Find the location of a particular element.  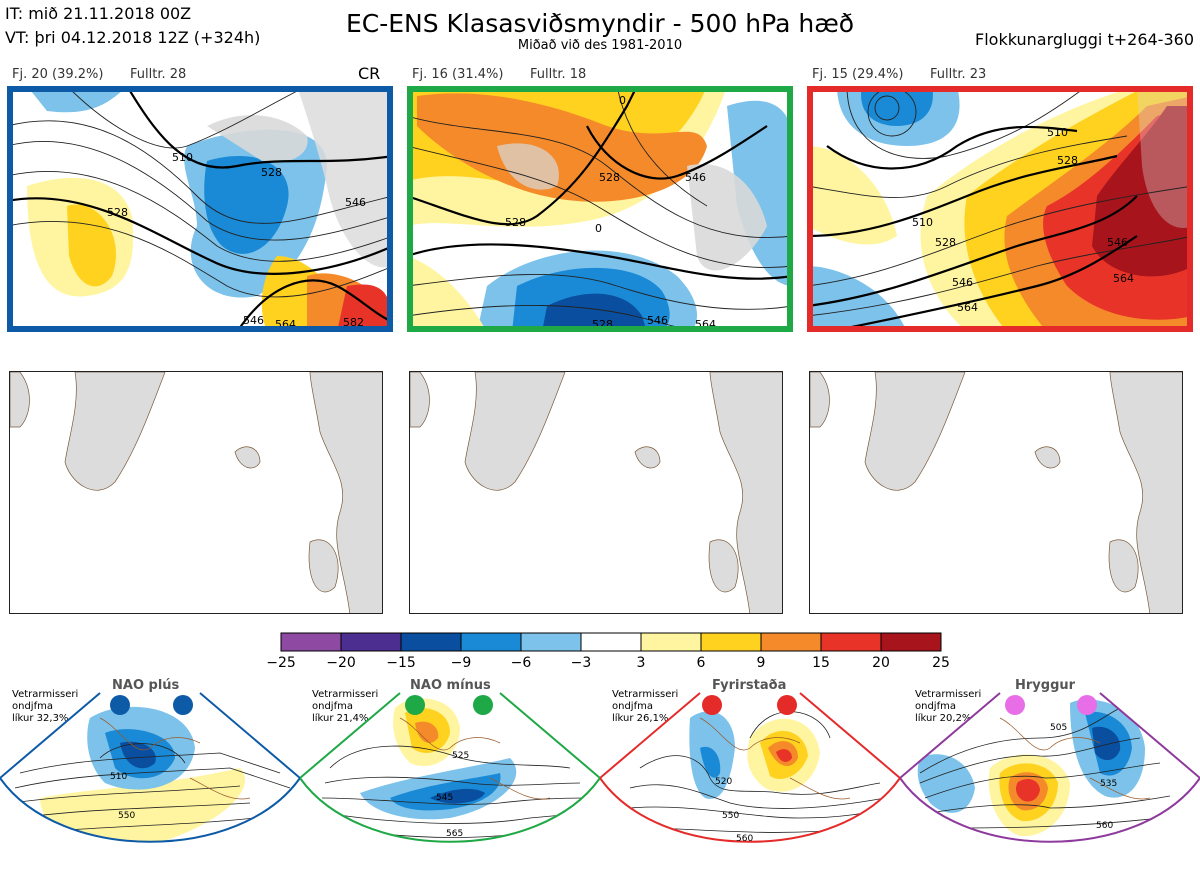

cluster-2-label: Fj. 16 (31.4%) is located at coordinates (458, 74).